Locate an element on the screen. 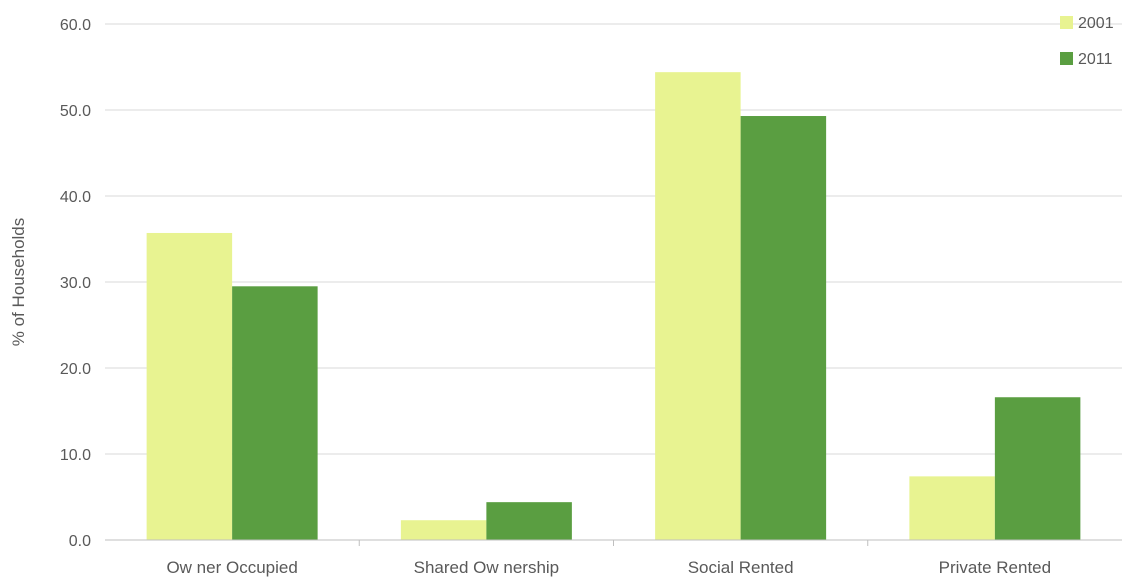  x-category-label: Private Rented is located at coordinates (995, 567).